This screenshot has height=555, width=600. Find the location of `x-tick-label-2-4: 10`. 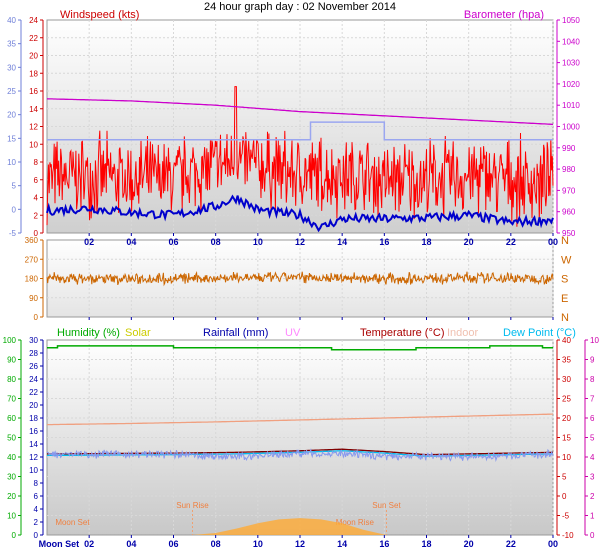

x-tick-label-2-4: 10 is located at coordinates (258, 544).